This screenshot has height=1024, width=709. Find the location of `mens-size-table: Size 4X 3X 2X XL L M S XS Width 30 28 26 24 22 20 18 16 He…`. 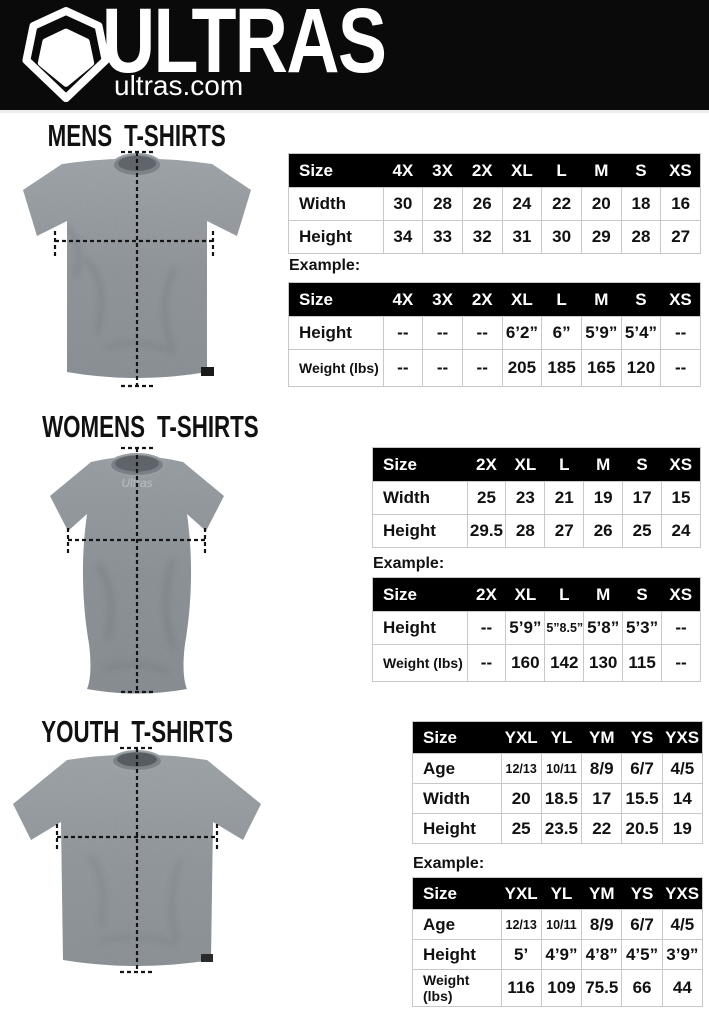

mens-size-table: Size 4X 3X 2X XL L M S XS Width 30 28 26 24 22 20 18 16 He… is located at coordinates (494, 203).